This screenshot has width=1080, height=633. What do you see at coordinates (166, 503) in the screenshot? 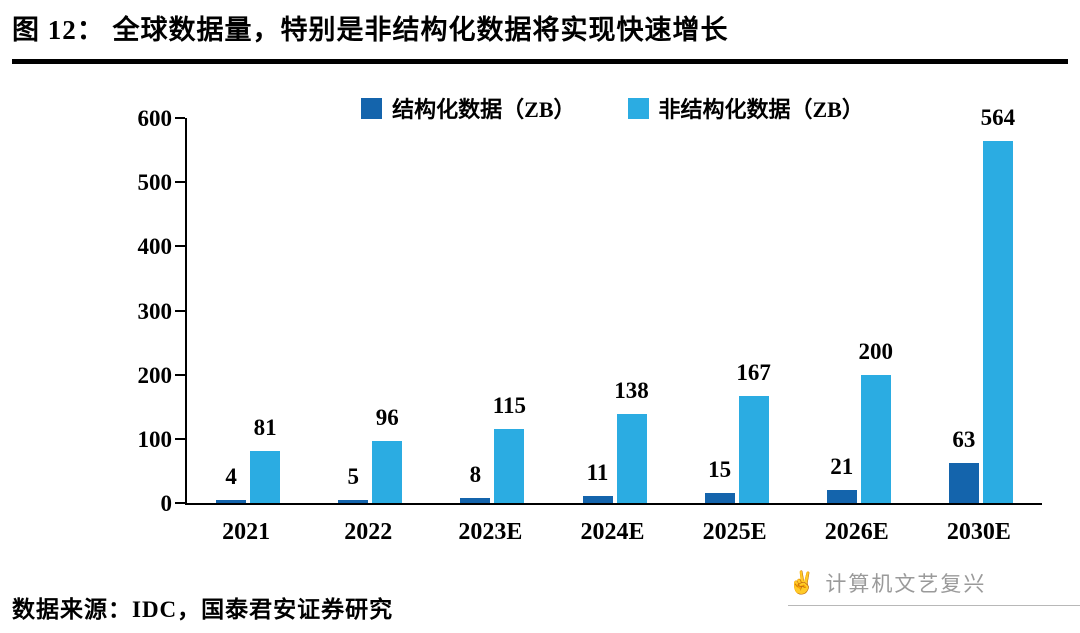
I see `y-tick-label: 0` at bounding box center [166, 503].